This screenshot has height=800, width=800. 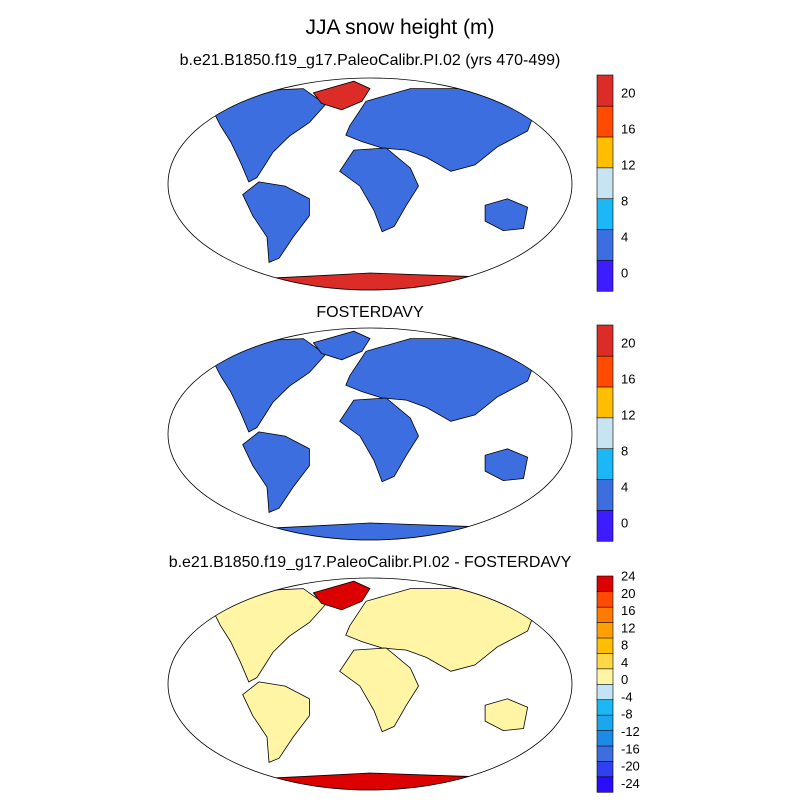 I want to click on colorbar-3-tick-3: -12, so click(x=630, y=731).